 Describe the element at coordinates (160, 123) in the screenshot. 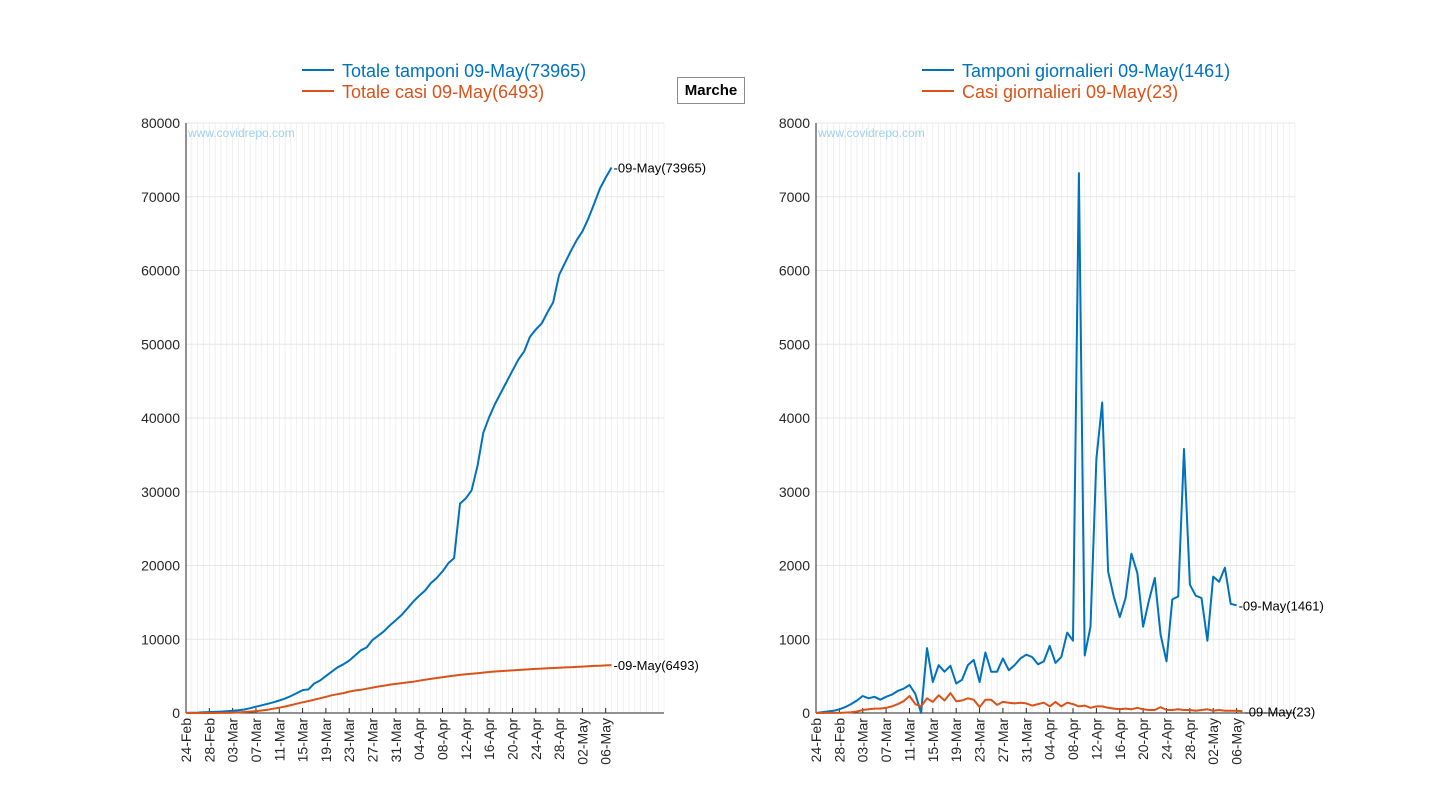

I see `y-tick-label: 80000` at that location.